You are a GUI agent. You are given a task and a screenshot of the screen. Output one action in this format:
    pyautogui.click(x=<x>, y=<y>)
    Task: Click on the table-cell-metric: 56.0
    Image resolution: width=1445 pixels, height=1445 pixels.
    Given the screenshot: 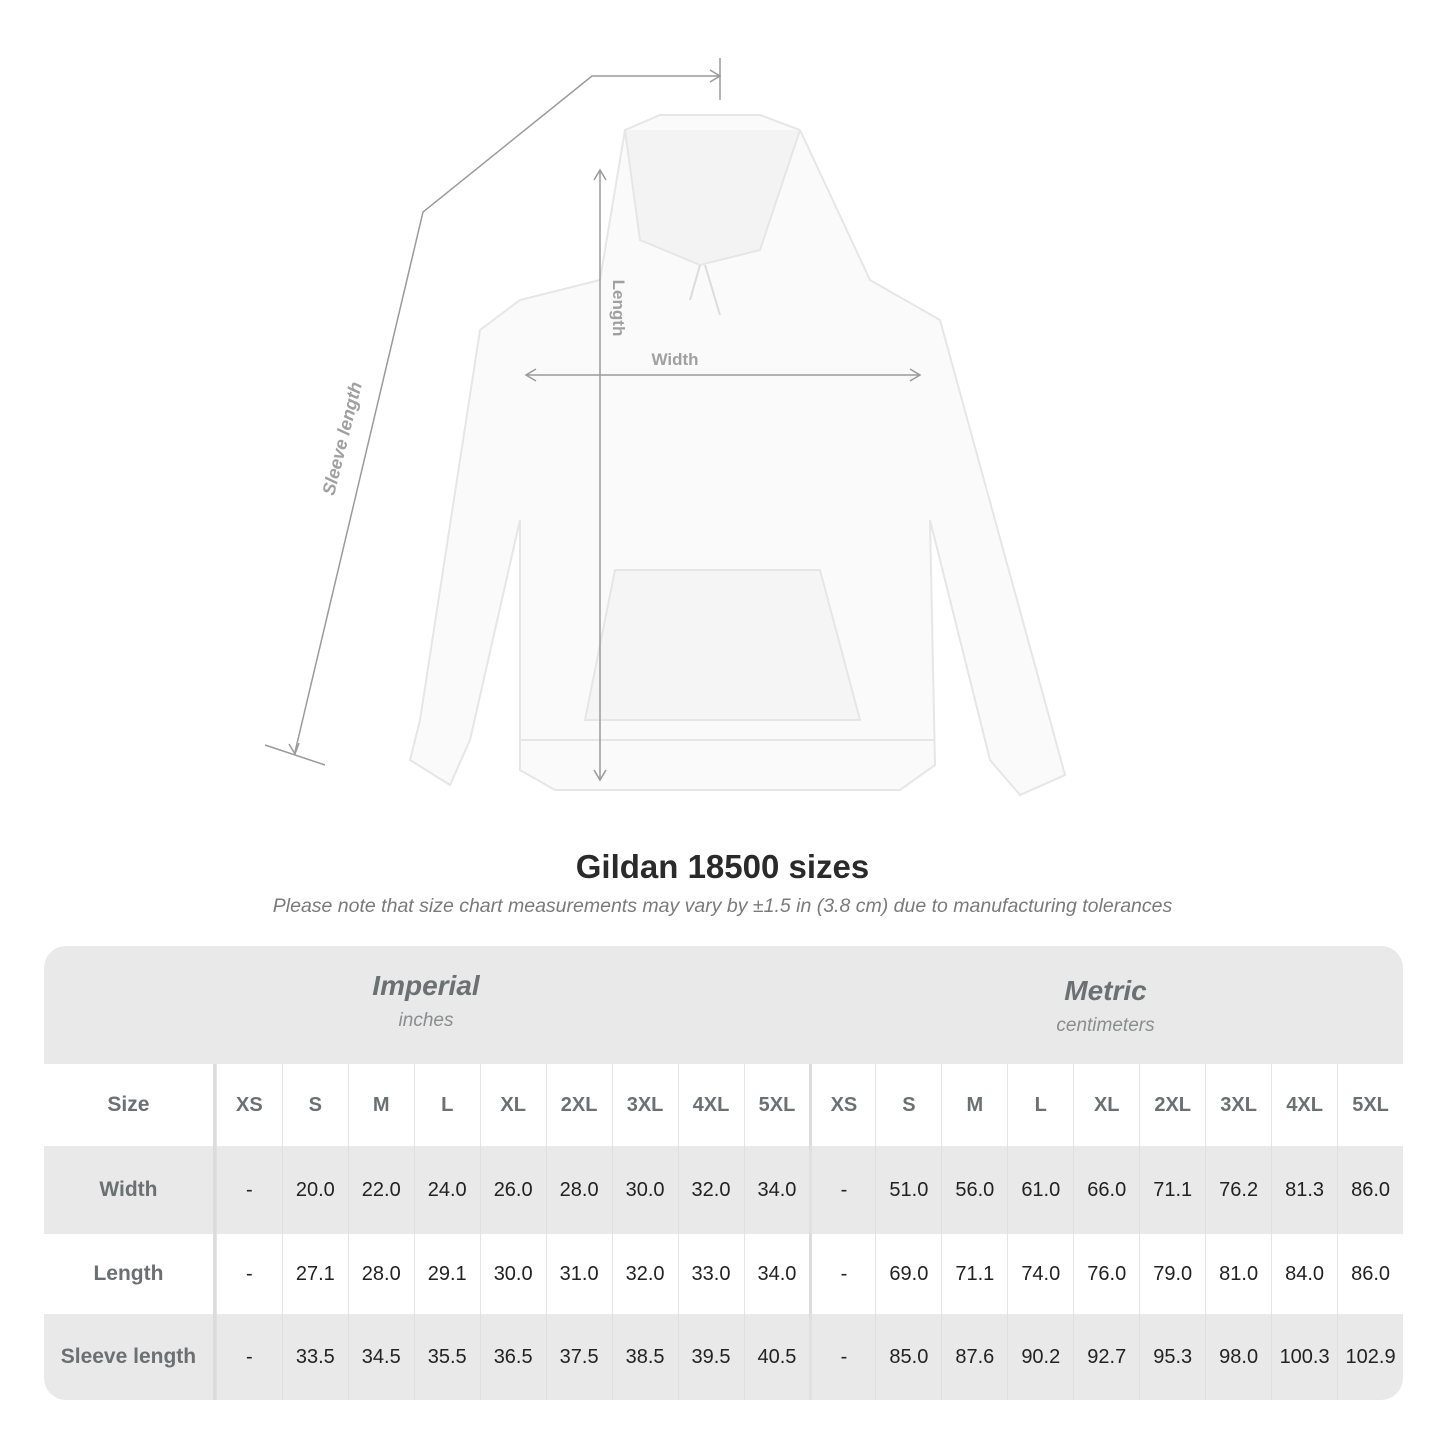 What is the action you would take?
    pyautogui.click(x=974, y=1190)
    